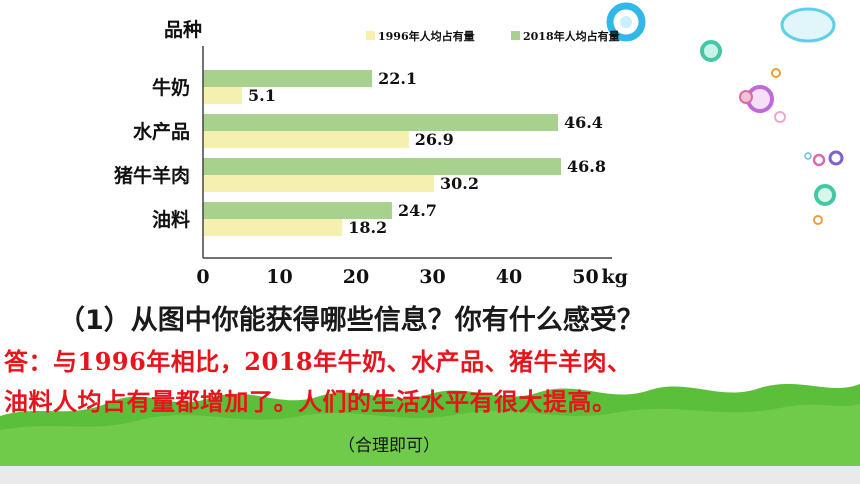  Describe the element at coordinates (509, 277) in the screenshot. I see `x-tick-label: 40` at that location.